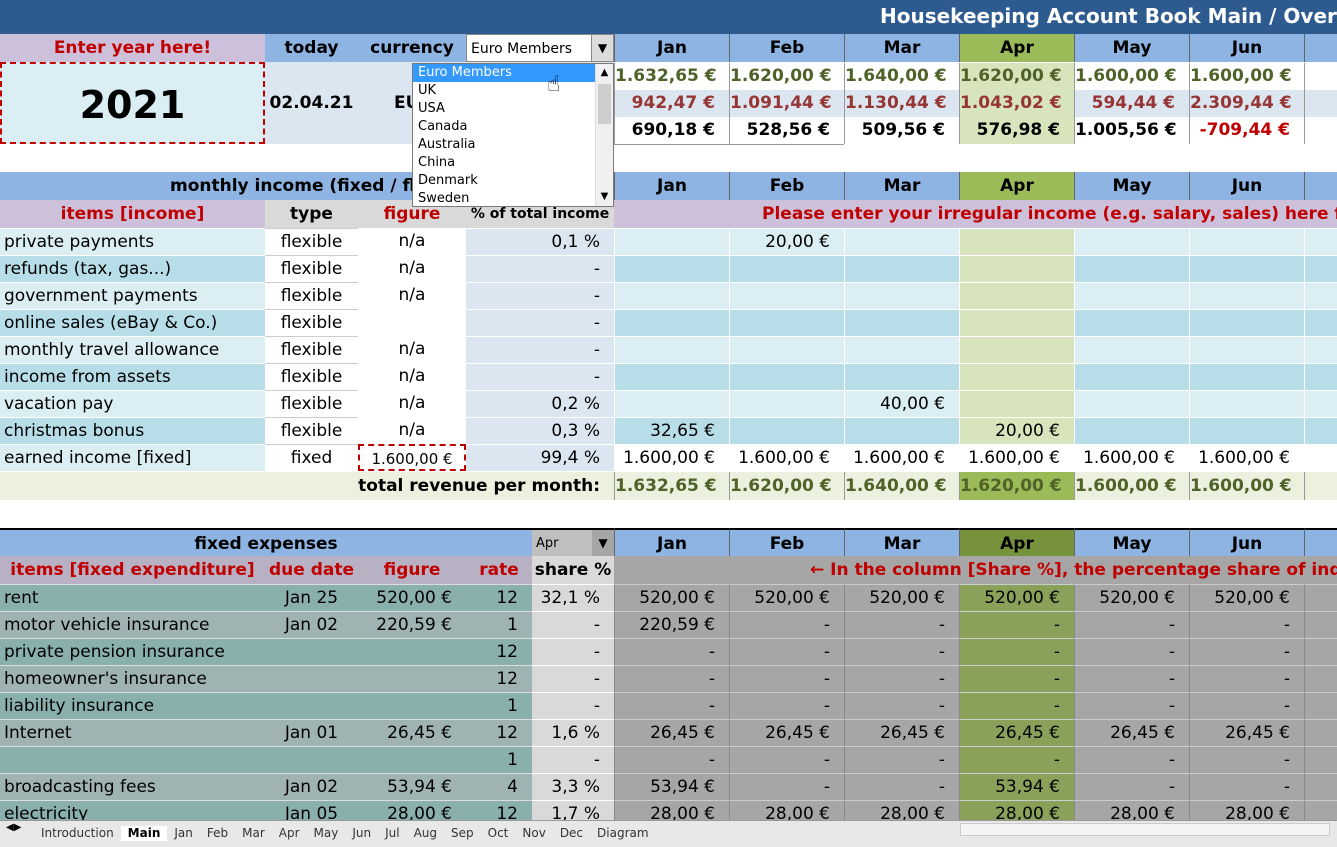  What do you see at coordinates (412, 376) in the screenshot?
I see `income-figure-5: n/a` at bounding box center [412, 376].